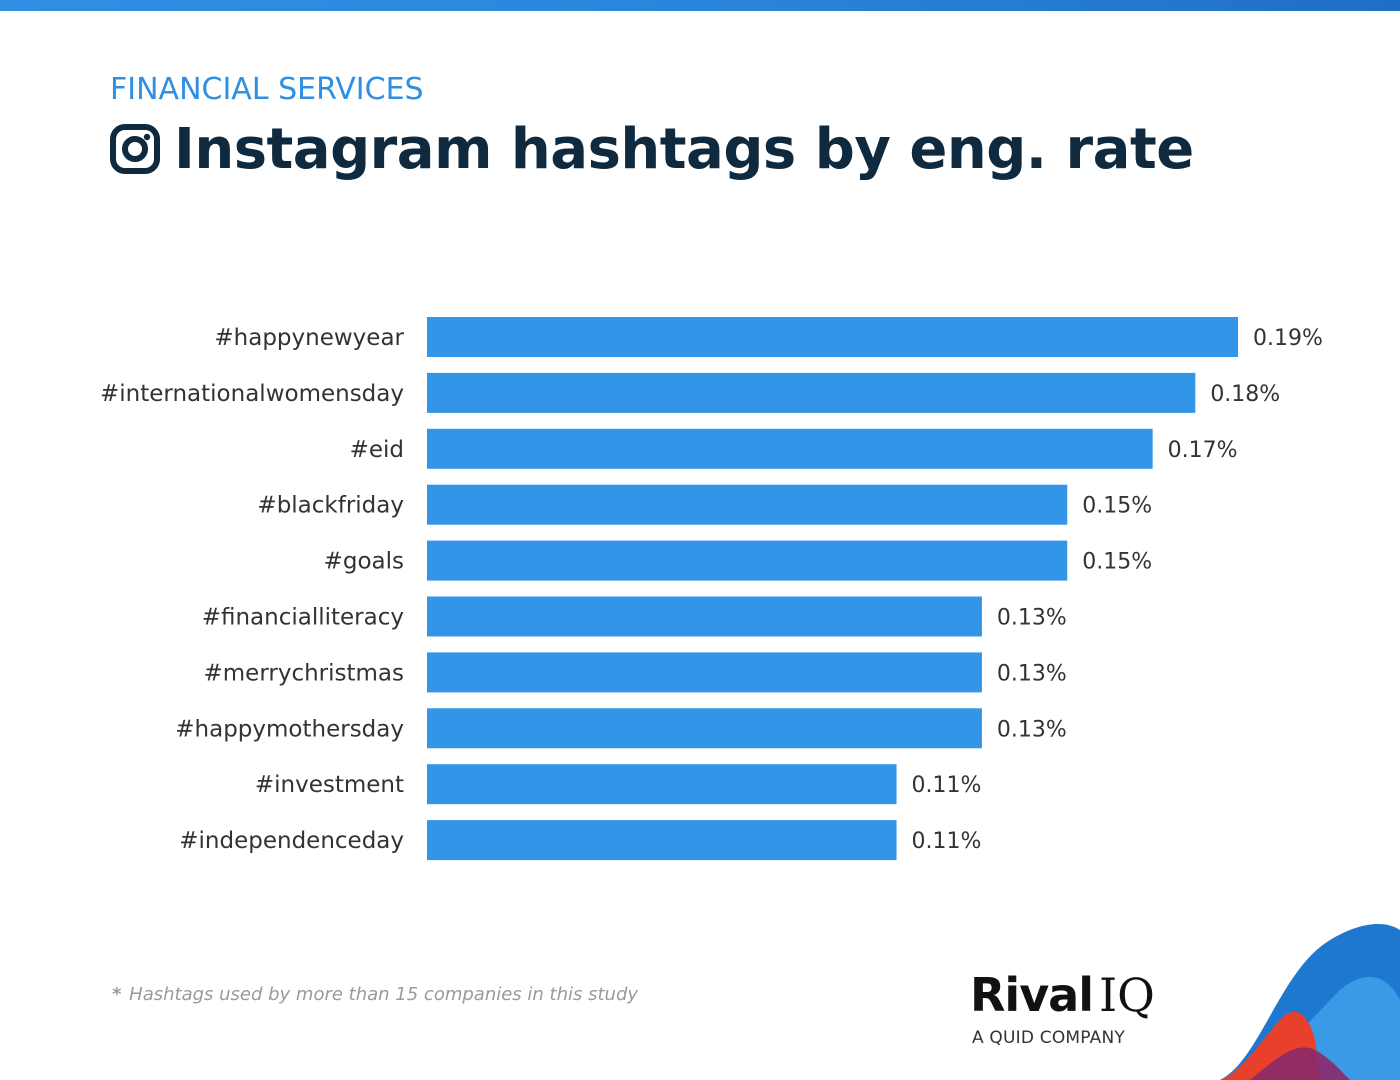 The image size is (1400, 1080). What do you see at coordinates (1126, 995) in the screenshot?
I see `logo-suffix: IQ` at bounding box center [1126, 995].